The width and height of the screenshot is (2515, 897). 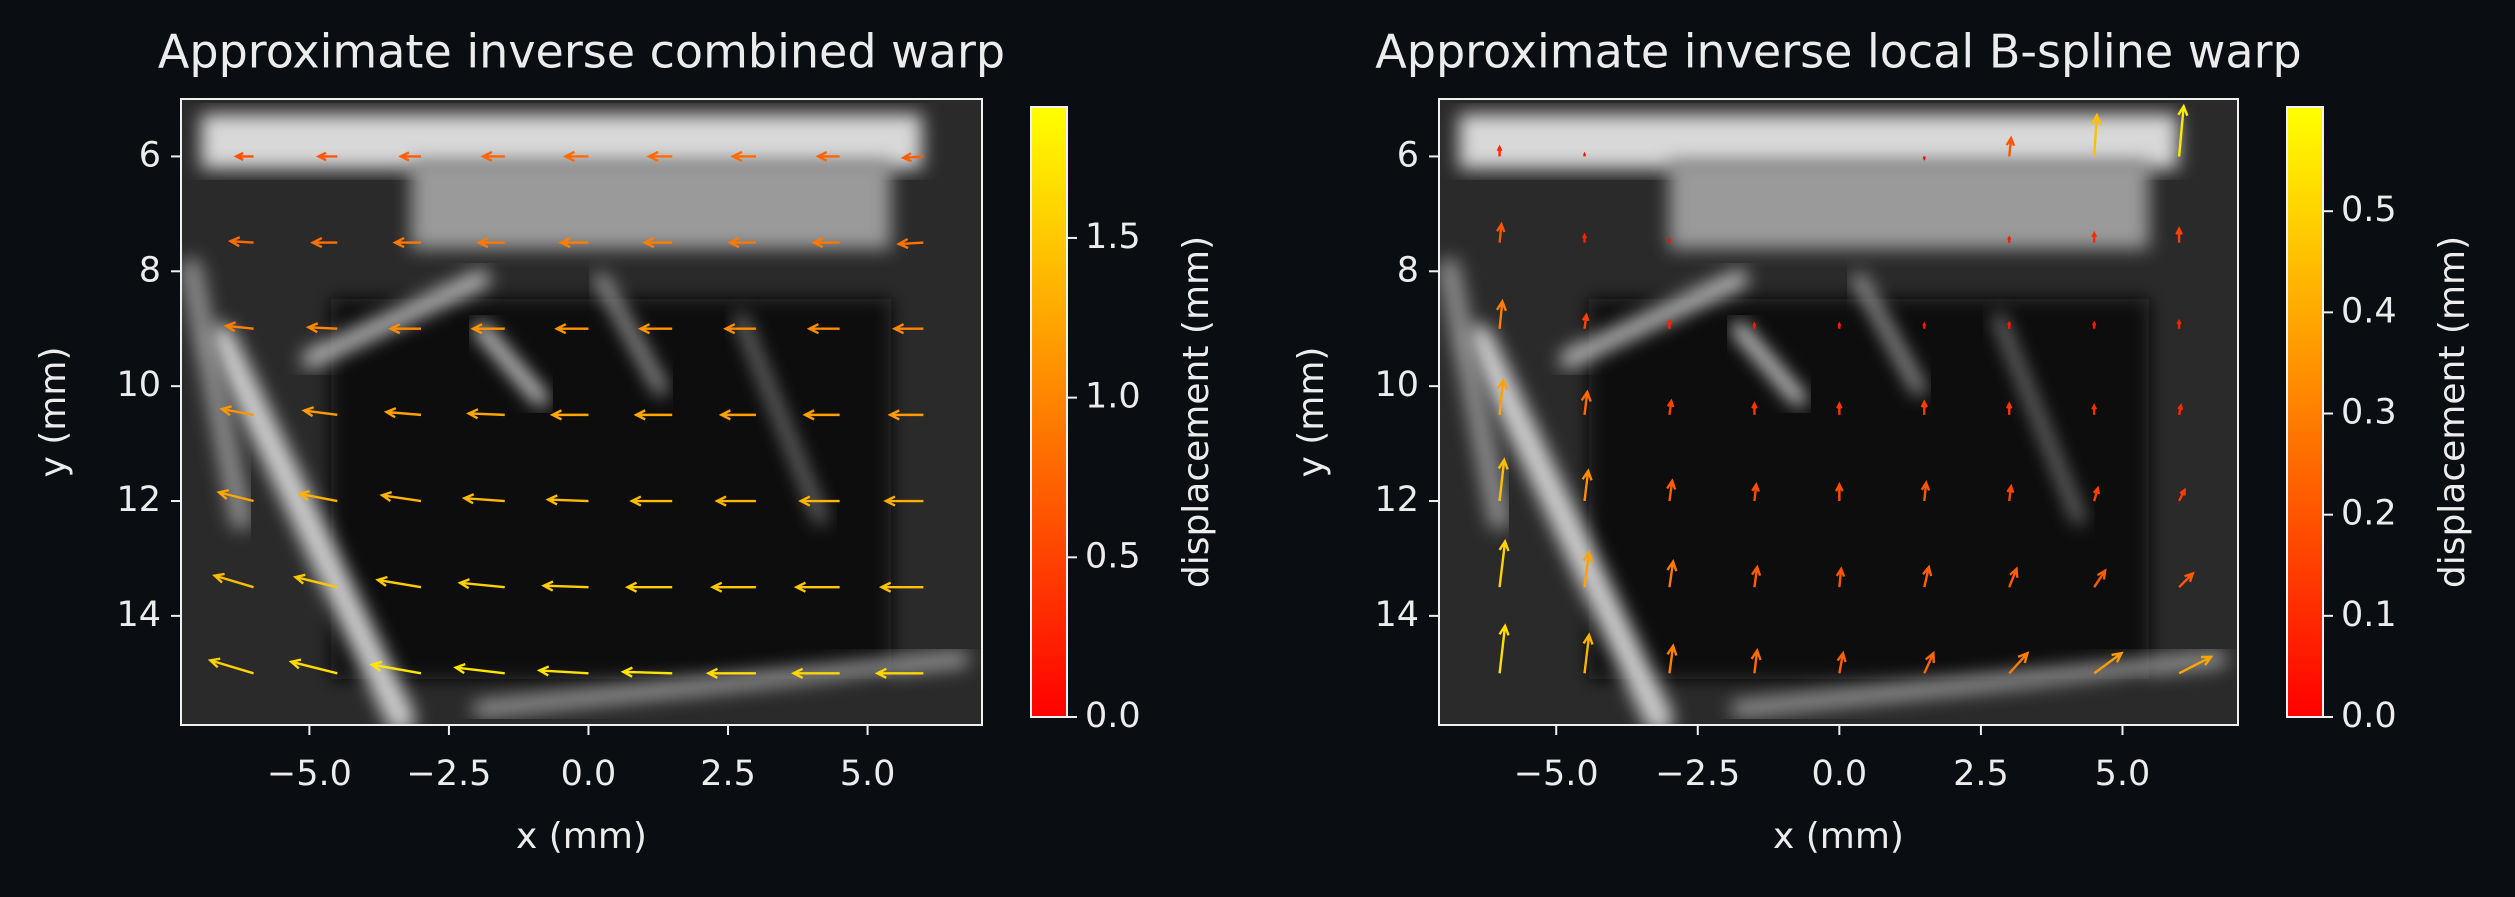 I want to click on y-tick-label: 6, so click(x=150, y=155).